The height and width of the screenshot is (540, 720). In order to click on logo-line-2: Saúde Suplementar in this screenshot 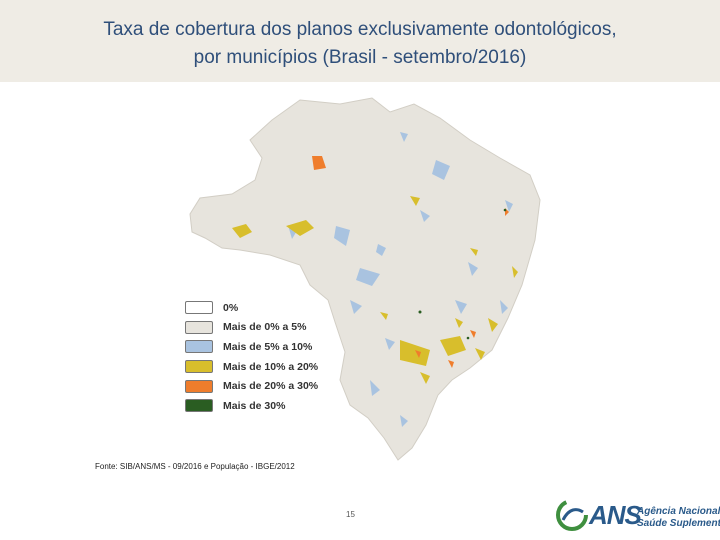, I will do `click(678, 523)`.